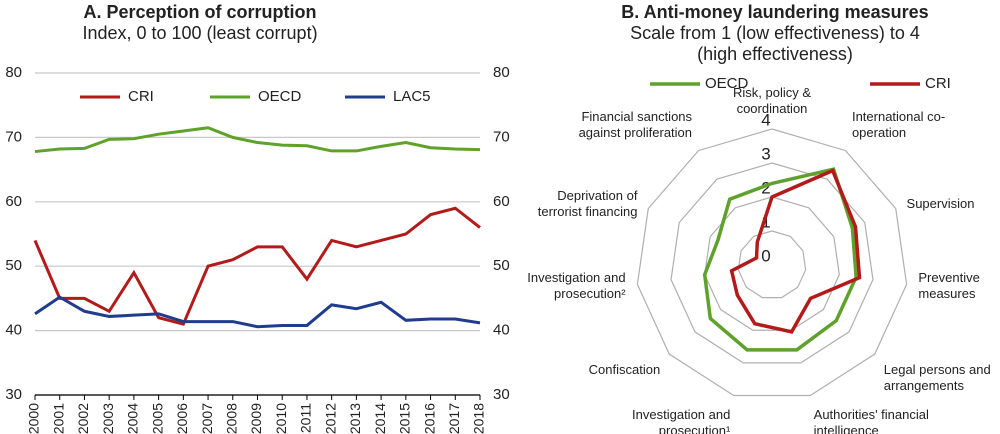 This screenshot has height=434, width=1000. What do you see at coordinates (34, 418) in the screenshot?
I see `x-tick-label: 2000` at bounding box center [34, 418].